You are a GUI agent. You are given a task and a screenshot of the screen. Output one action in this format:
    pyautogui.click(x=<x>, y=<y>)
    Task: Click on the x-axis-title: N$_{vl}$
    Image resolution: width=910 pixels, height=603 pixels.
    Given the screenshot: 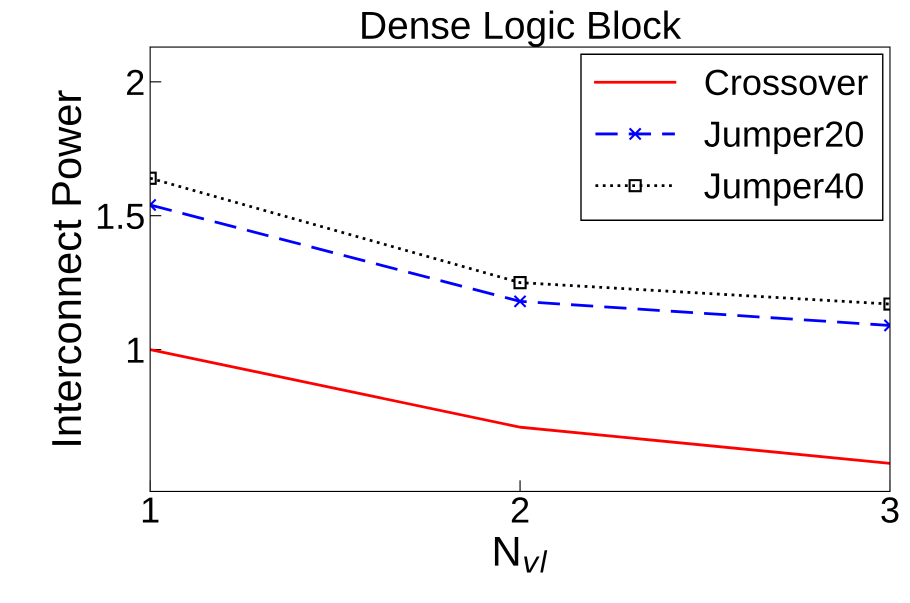 What is the action you would take?
    pyautogui.click(x=521, y=554)
    